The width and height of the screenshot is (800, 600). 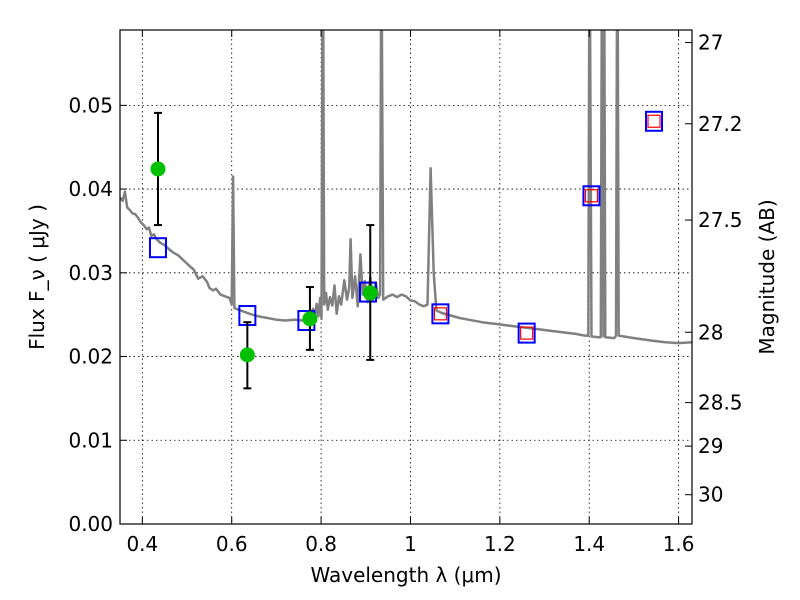 What do you see at coordinates (321, 544) in the screenshot?
I see `x-tick-label: 0.8` at bounding box center [321, 544].